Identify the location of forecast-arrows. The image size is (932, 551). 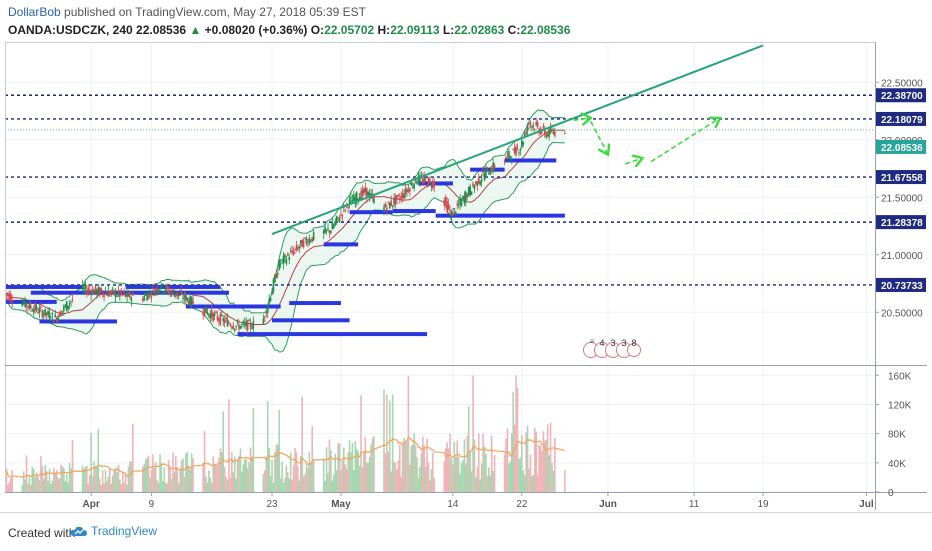
(646, 141).